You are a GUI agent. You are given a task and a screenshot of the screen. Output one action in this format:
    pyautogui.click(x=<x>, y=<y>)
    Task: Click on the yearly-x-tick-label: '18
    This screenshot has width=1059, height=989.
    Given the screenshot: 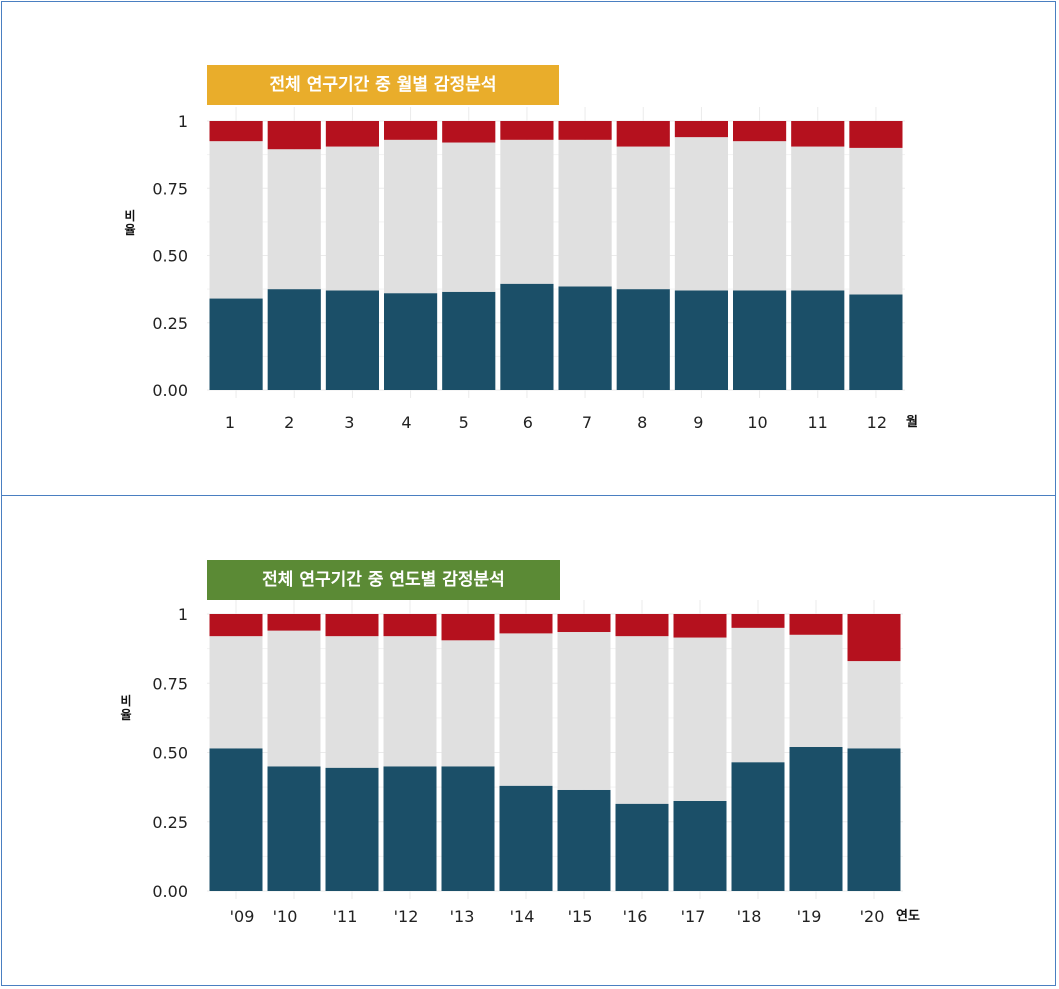 What is the action you would take?
    pyautogui.click(x=749, y=916)
    